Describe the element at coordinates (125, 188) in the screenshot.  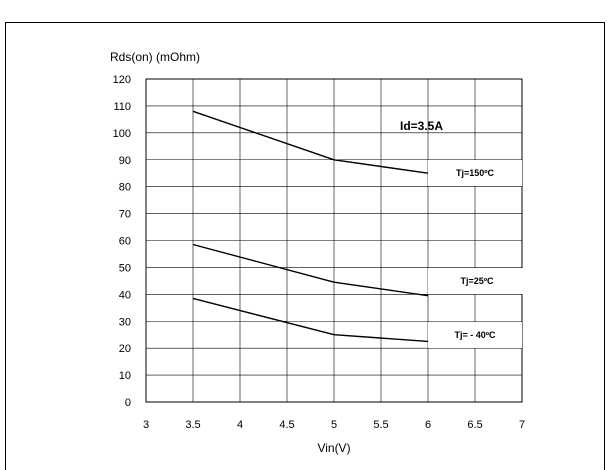
I see `y-tick-label: 80` at that location.